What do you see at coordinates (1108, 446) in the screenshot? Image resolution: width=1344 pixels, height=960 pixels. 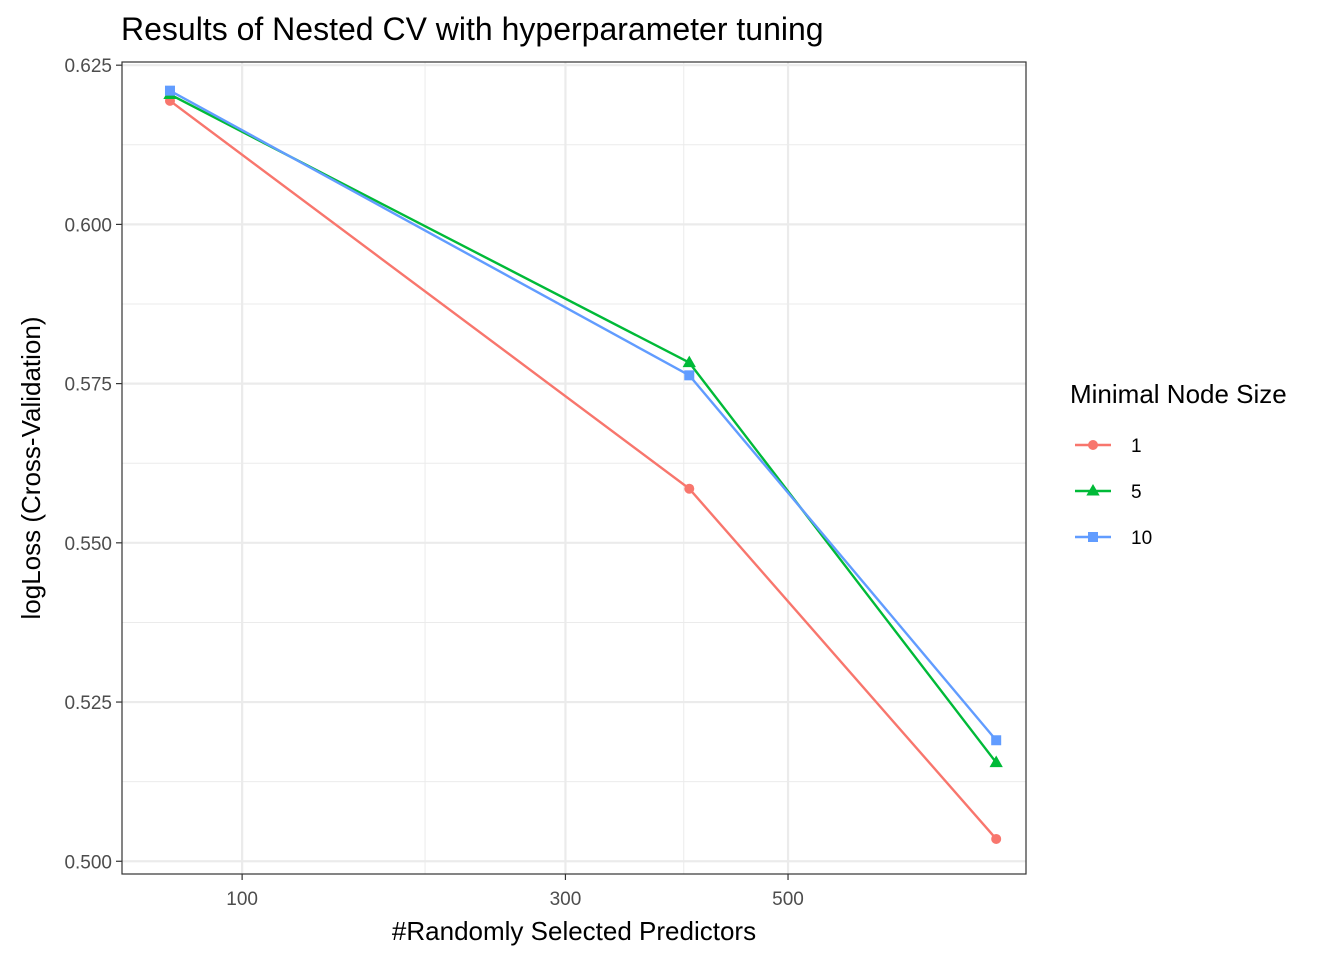 I see `legend-item-1: 1` at bounding box center [1108, 446].